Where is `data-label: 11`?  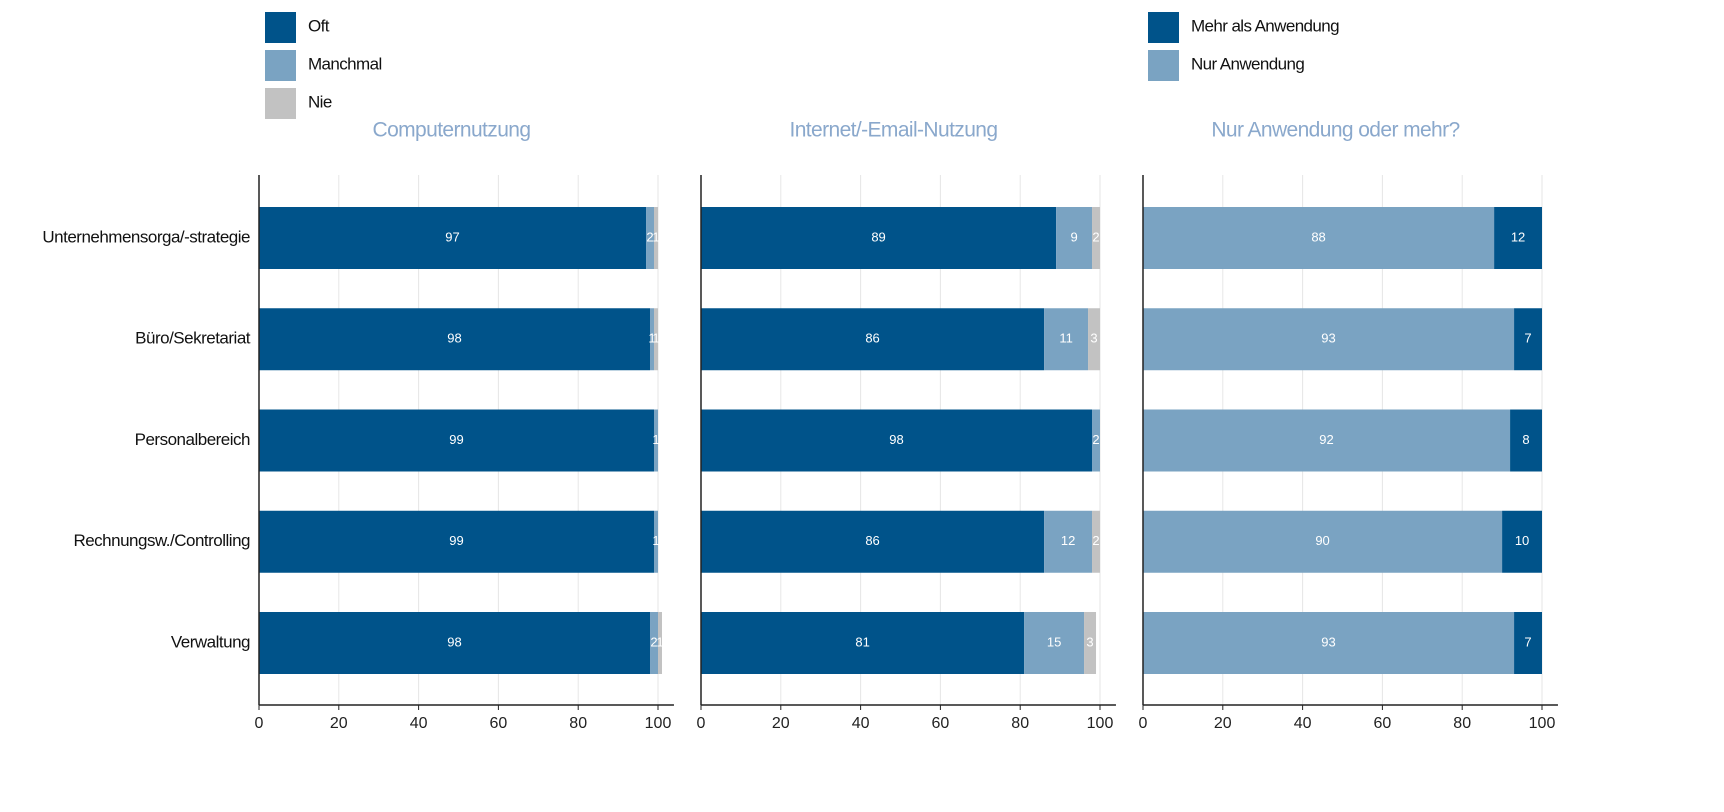 data-label: 11 is located at coordinates (1066, 338).